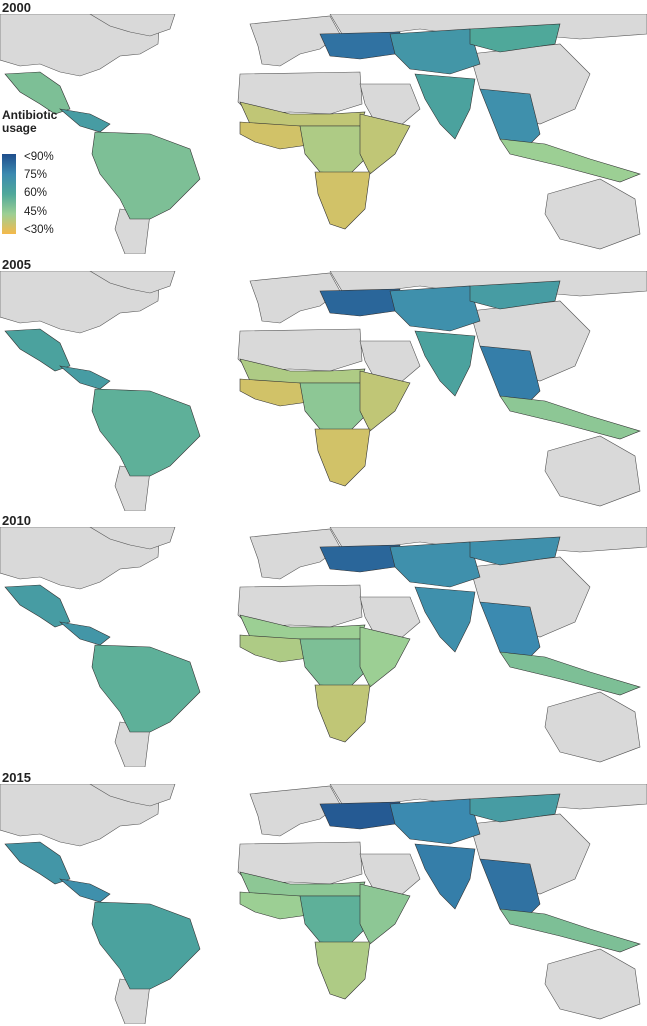 This screenshot has width=647, height=1026. I want to click on legend-label-45: 45%, so click(36, 212).